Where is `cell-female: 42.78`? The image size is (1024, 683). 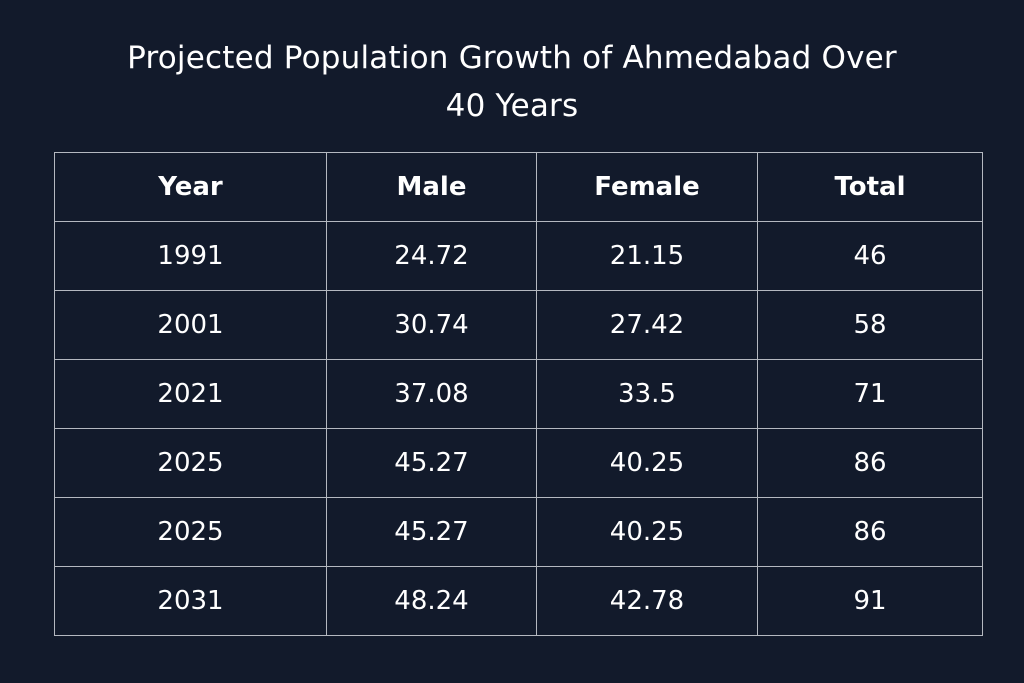 cell-female: 42.78 is located at coordinates (647, 601).